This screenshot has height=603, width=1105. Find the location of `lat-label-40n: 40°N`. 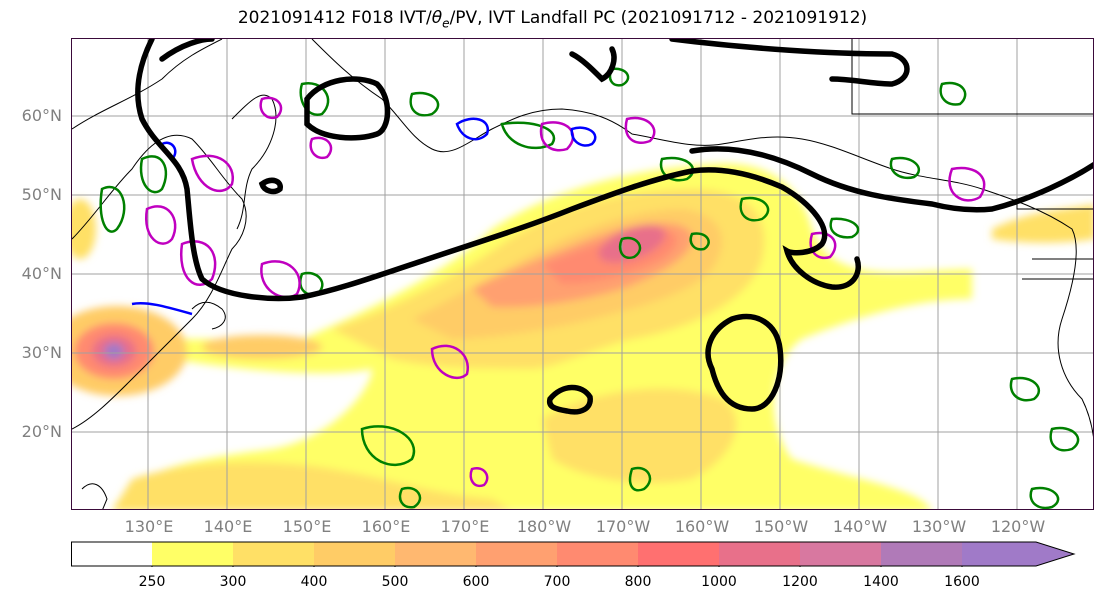

lat-label-40n: 40°N is located at coordinates (41, 273).